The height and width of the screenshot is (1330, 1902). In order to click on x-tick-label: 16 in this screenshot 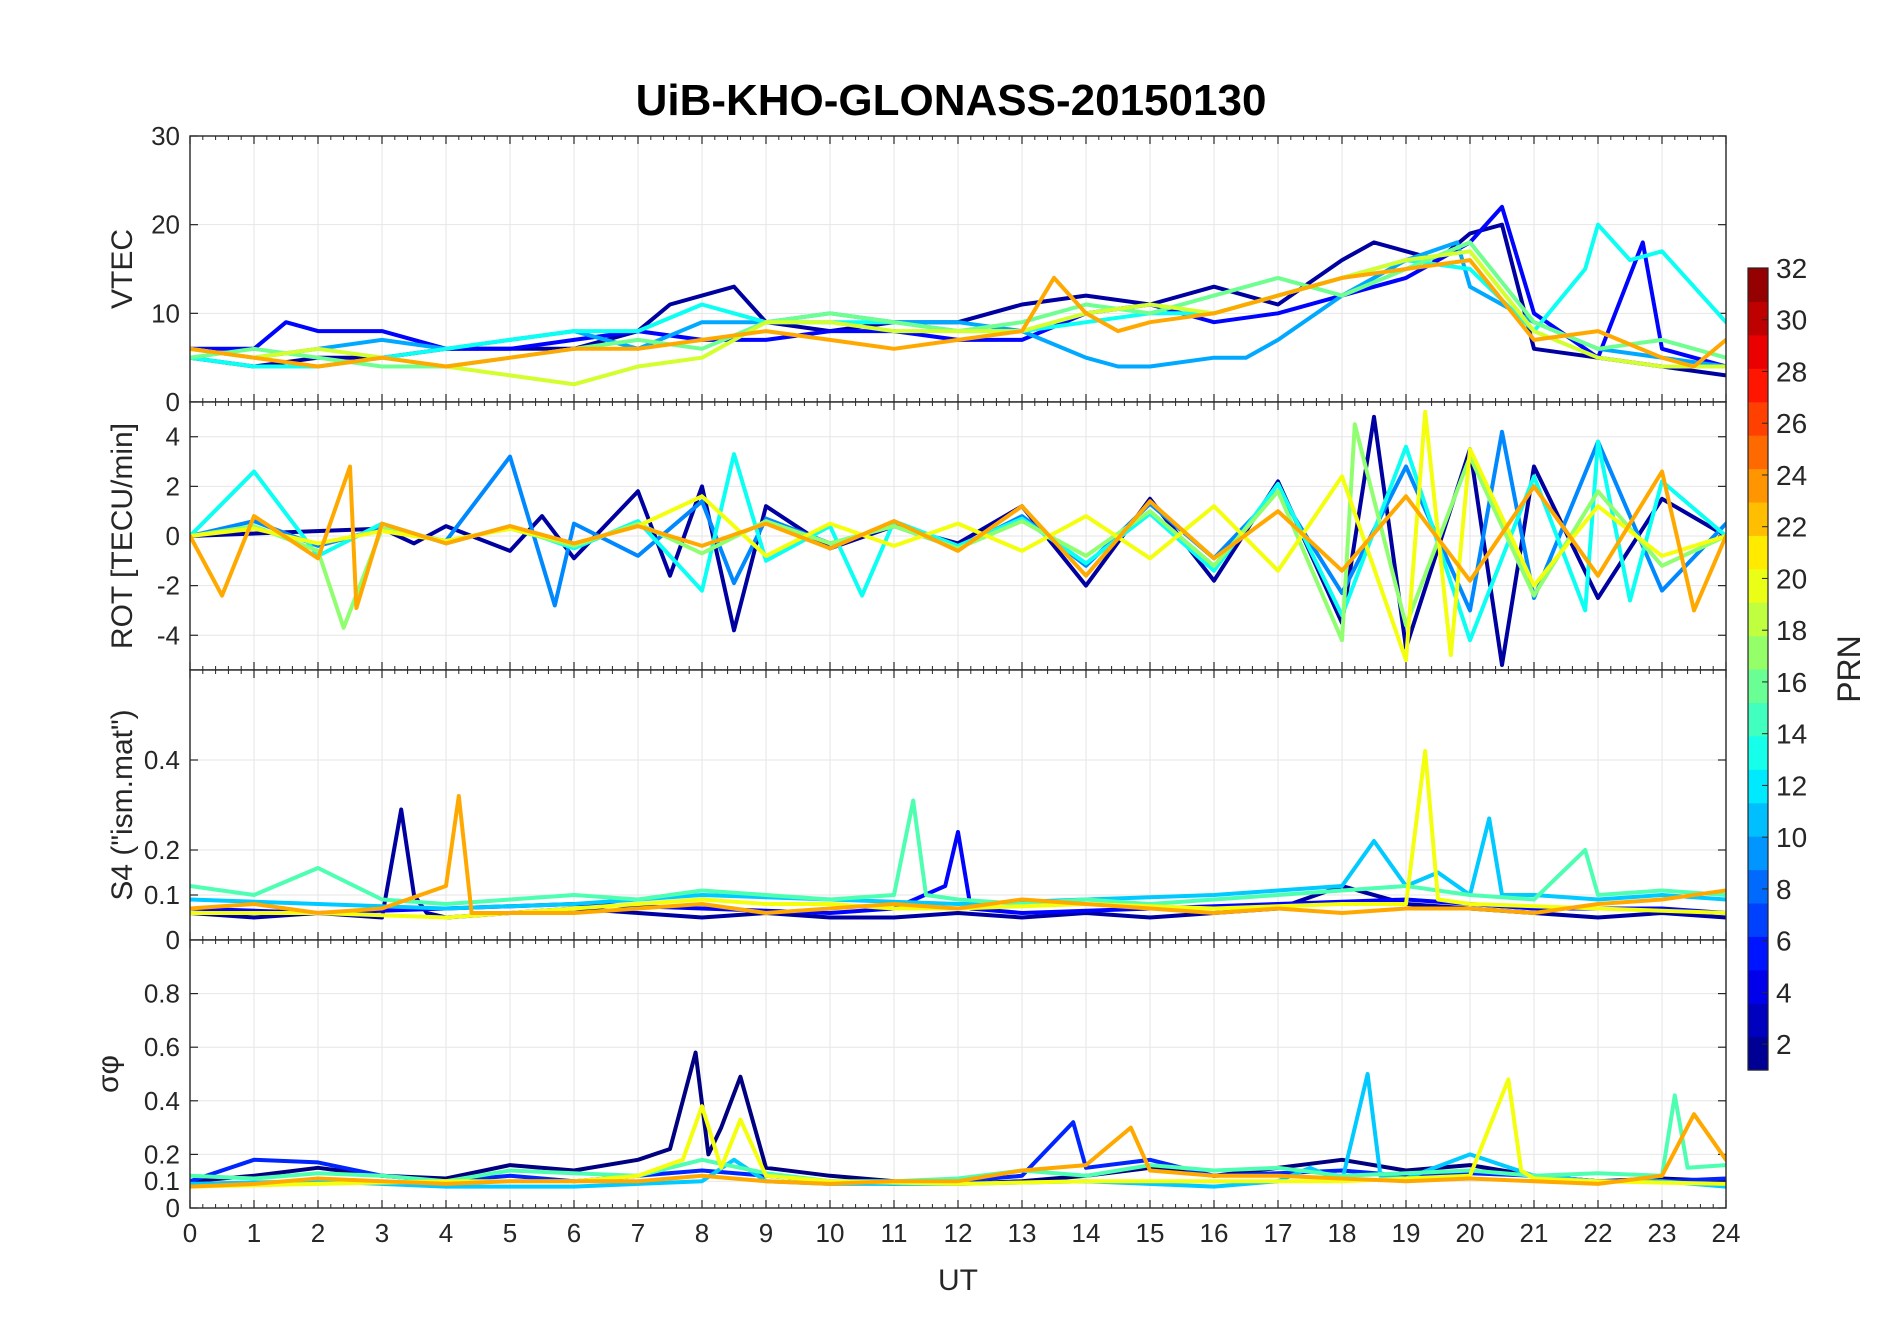, I will do `click(1214, 1233)`.